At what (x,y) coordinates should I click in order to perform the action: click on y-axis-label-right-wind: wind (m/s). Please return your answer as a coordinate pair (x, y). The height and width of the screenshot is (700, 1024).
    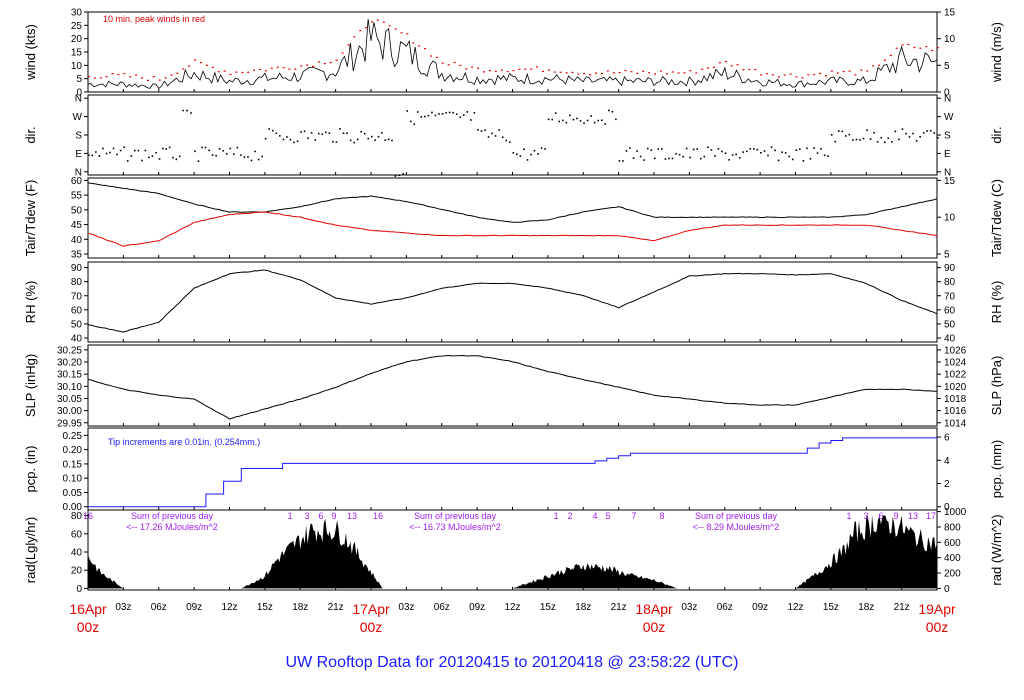
    Looking at the image, I should click on (996, 52).